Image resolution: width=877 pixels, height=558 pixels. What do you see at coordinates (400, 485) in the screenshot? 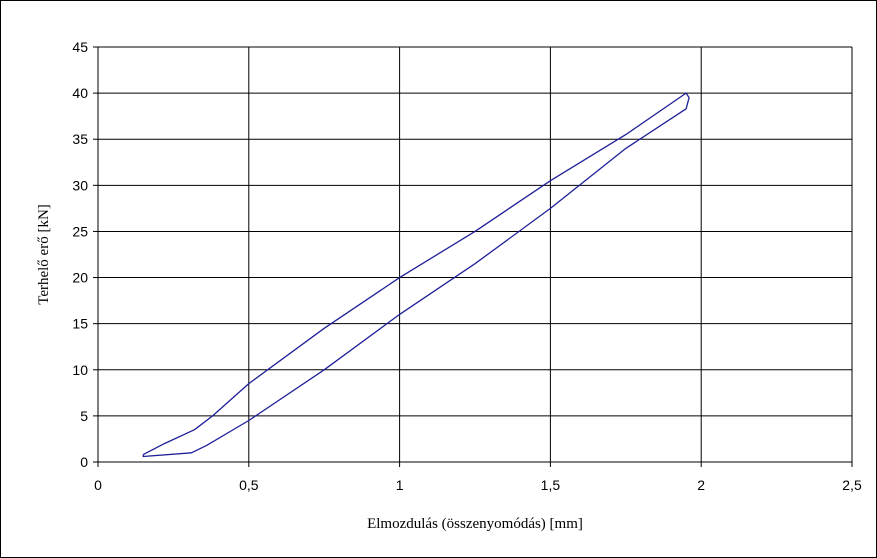
I see `x-tick-label: 1` at bounding box center [400, 485].